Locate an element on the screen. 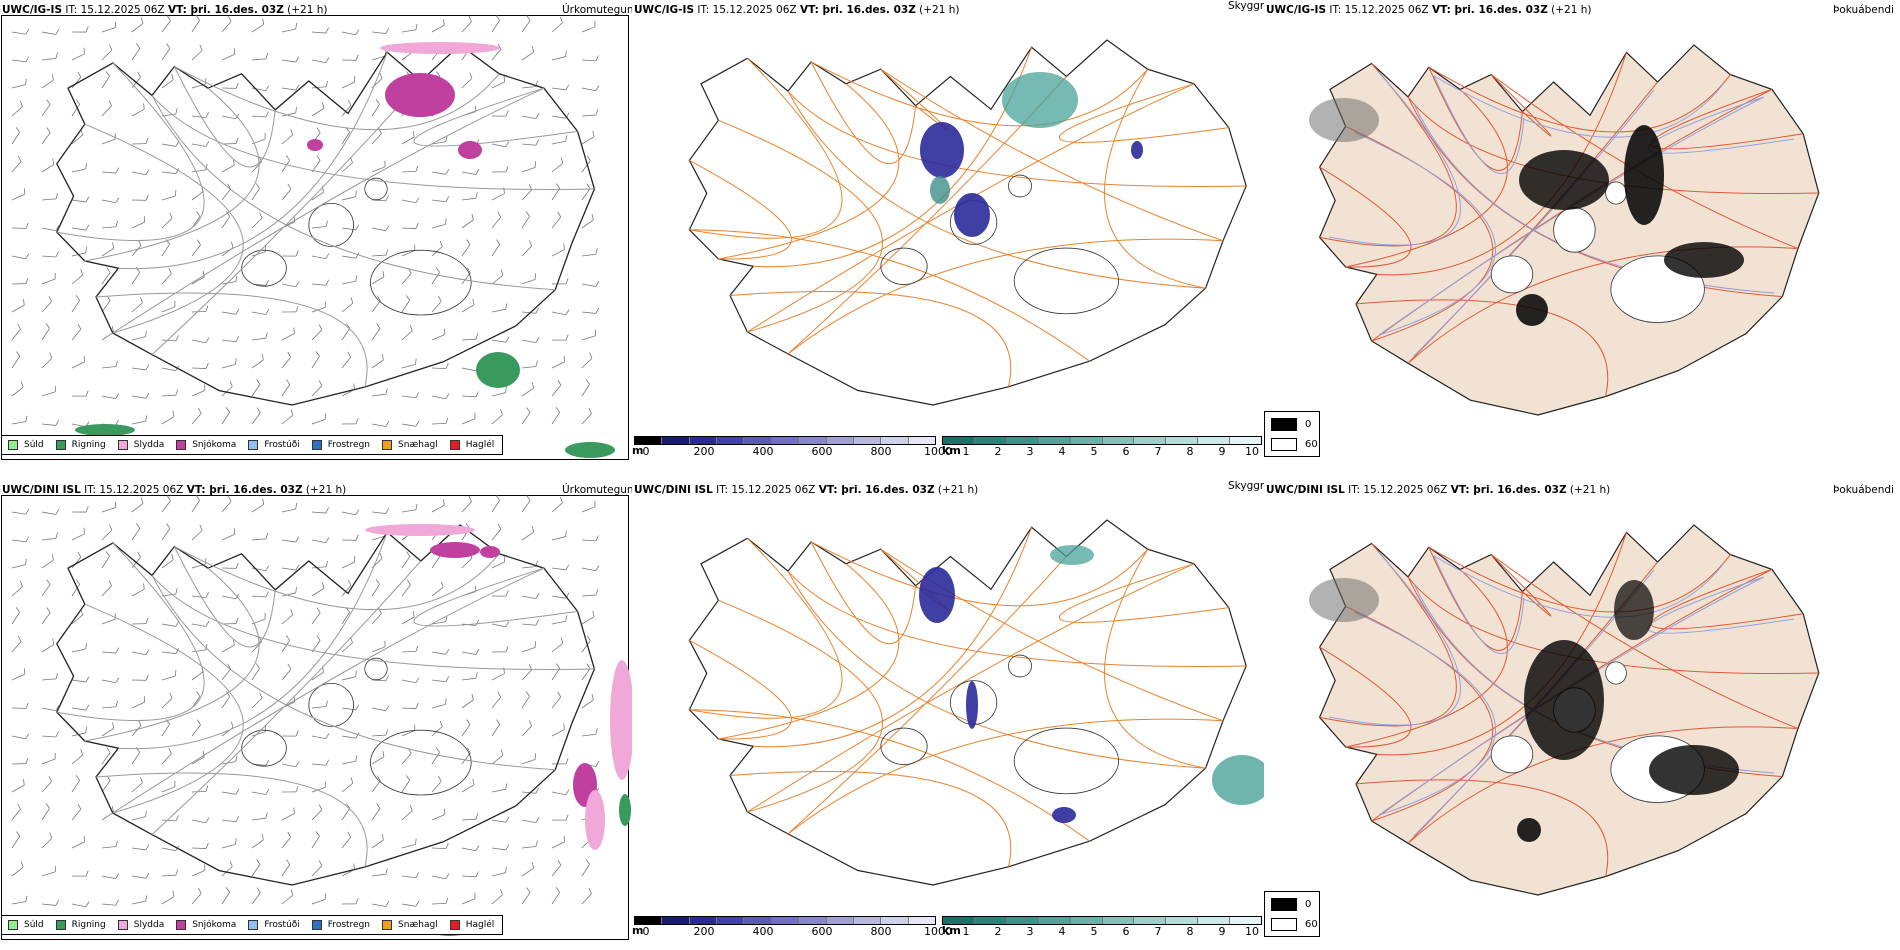 Image resolution: width=1900 pixels, height=950 pixels. scale-tick-label: 8 is located at coordinates (1190, 451).